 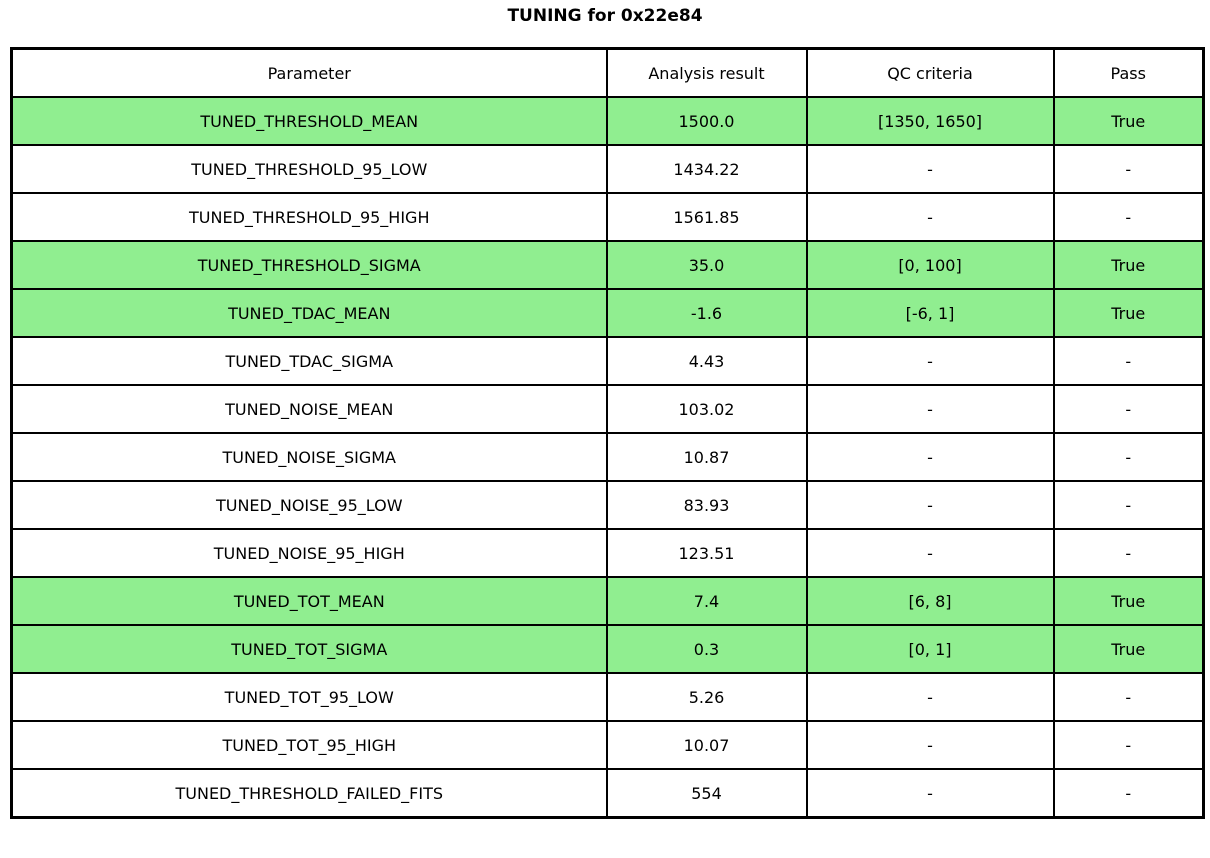 I want to click on table-row: TUNED_THRESHOLD_95_HIGH 1561.85 - -, so click(x=607, y=217).